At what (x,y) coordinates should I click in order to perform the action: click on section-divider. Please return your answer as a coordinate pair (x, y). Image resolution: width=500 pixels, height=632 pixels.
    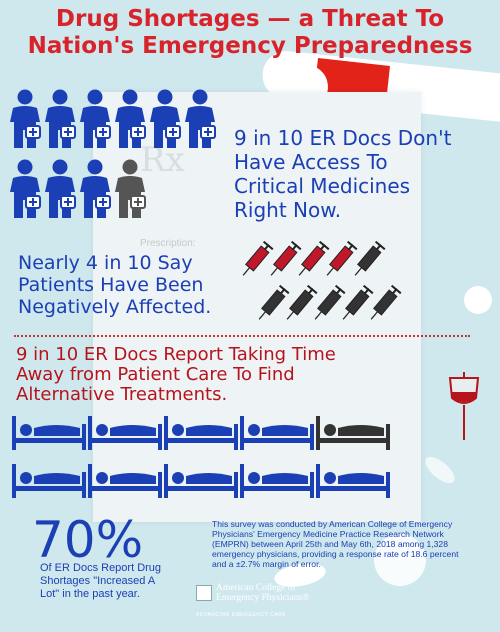
    Looking at the image, I should click on (242, 336).